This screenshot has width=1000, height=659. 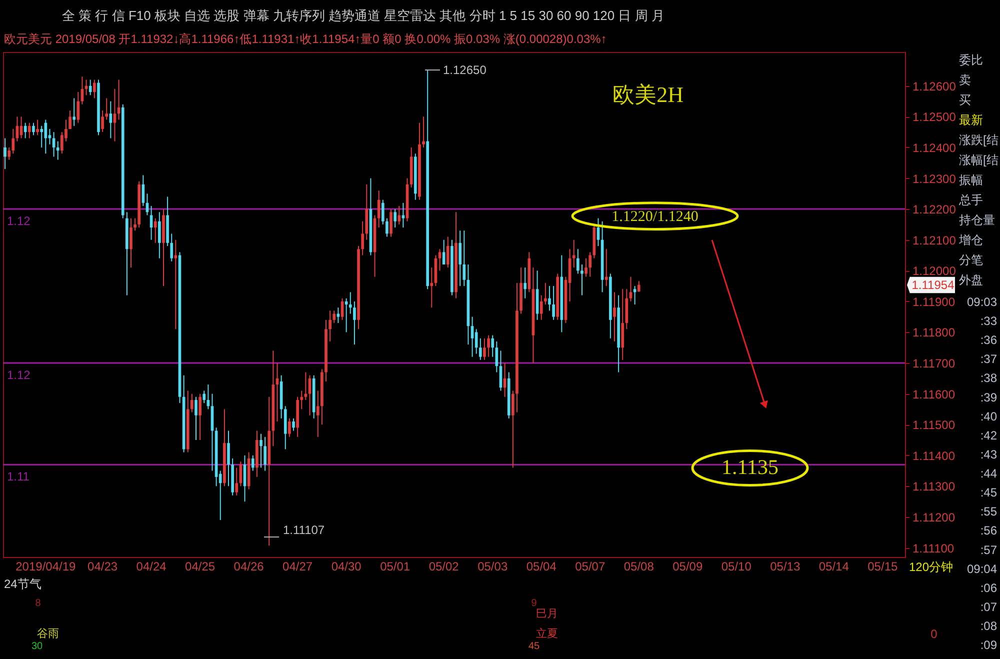 I want to click on y-tick-label: 1.11600, so click(x=934, y=394).